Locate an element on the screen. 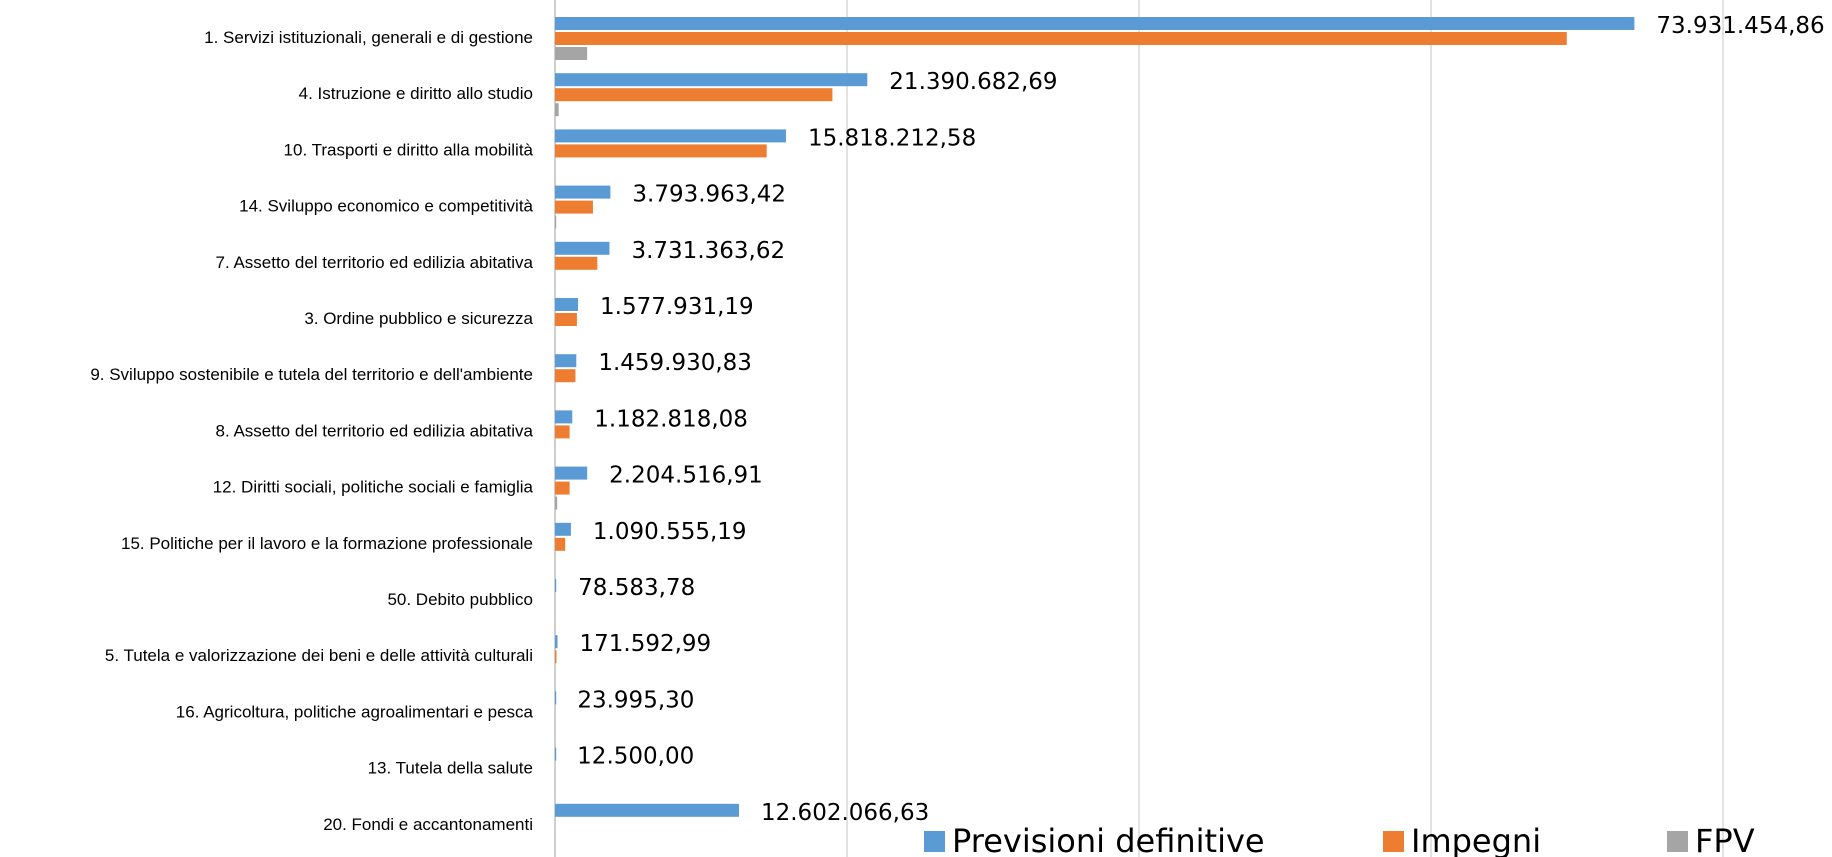 The height and width of the screenshot is (857, 1832). category-label: 10. Trasporti e diritto alla mobilità is located at coordinates (409, 149).